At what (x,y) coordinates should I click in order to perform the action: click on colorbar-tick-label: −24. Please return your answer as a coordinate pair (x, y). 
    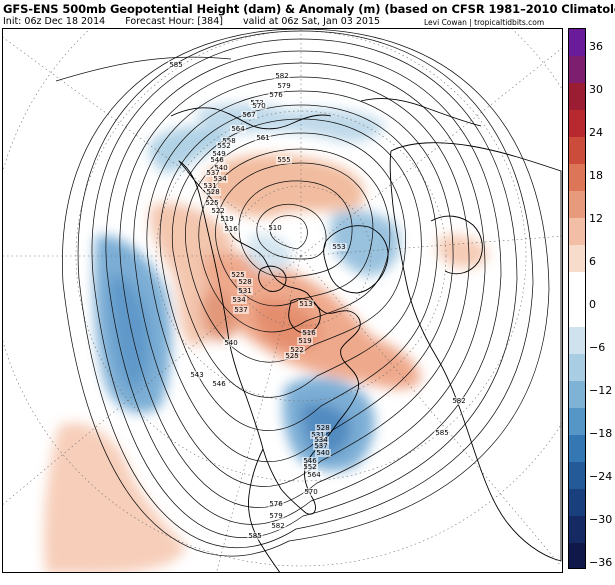
    Looking at the image, I should click on (601, 476).